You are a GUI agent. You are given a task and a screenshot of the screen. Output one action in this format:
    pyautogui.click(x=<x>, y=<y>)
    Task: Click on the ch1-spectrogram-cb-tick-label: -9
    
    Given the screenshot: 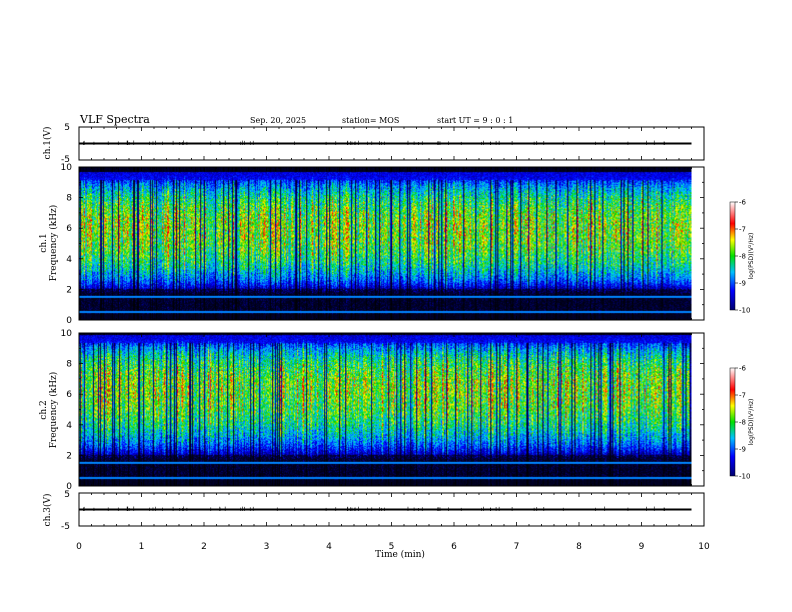 What is the action you would take?
    pyautogui.click(x=742, y=284)
    